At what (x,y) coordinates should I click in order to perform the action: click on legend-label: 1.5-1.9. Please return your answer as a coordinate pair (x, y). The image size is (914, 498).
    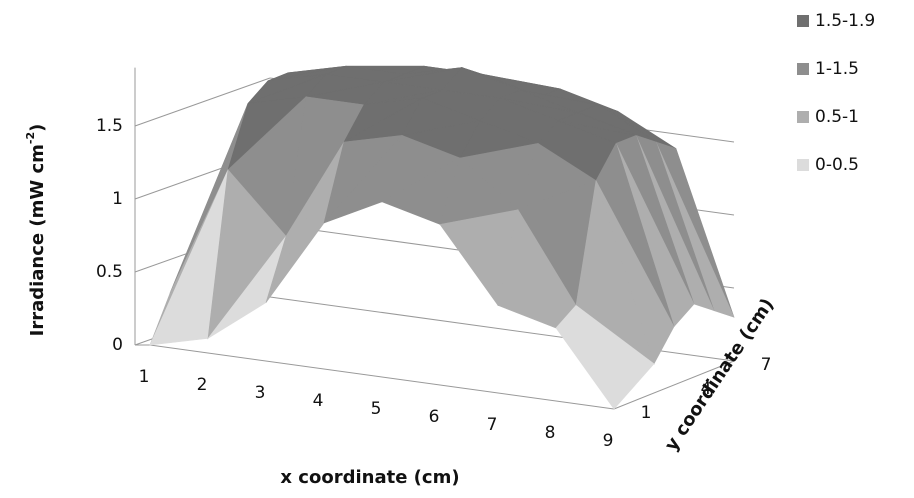
    Looking at the image, I should click on (845, 21).